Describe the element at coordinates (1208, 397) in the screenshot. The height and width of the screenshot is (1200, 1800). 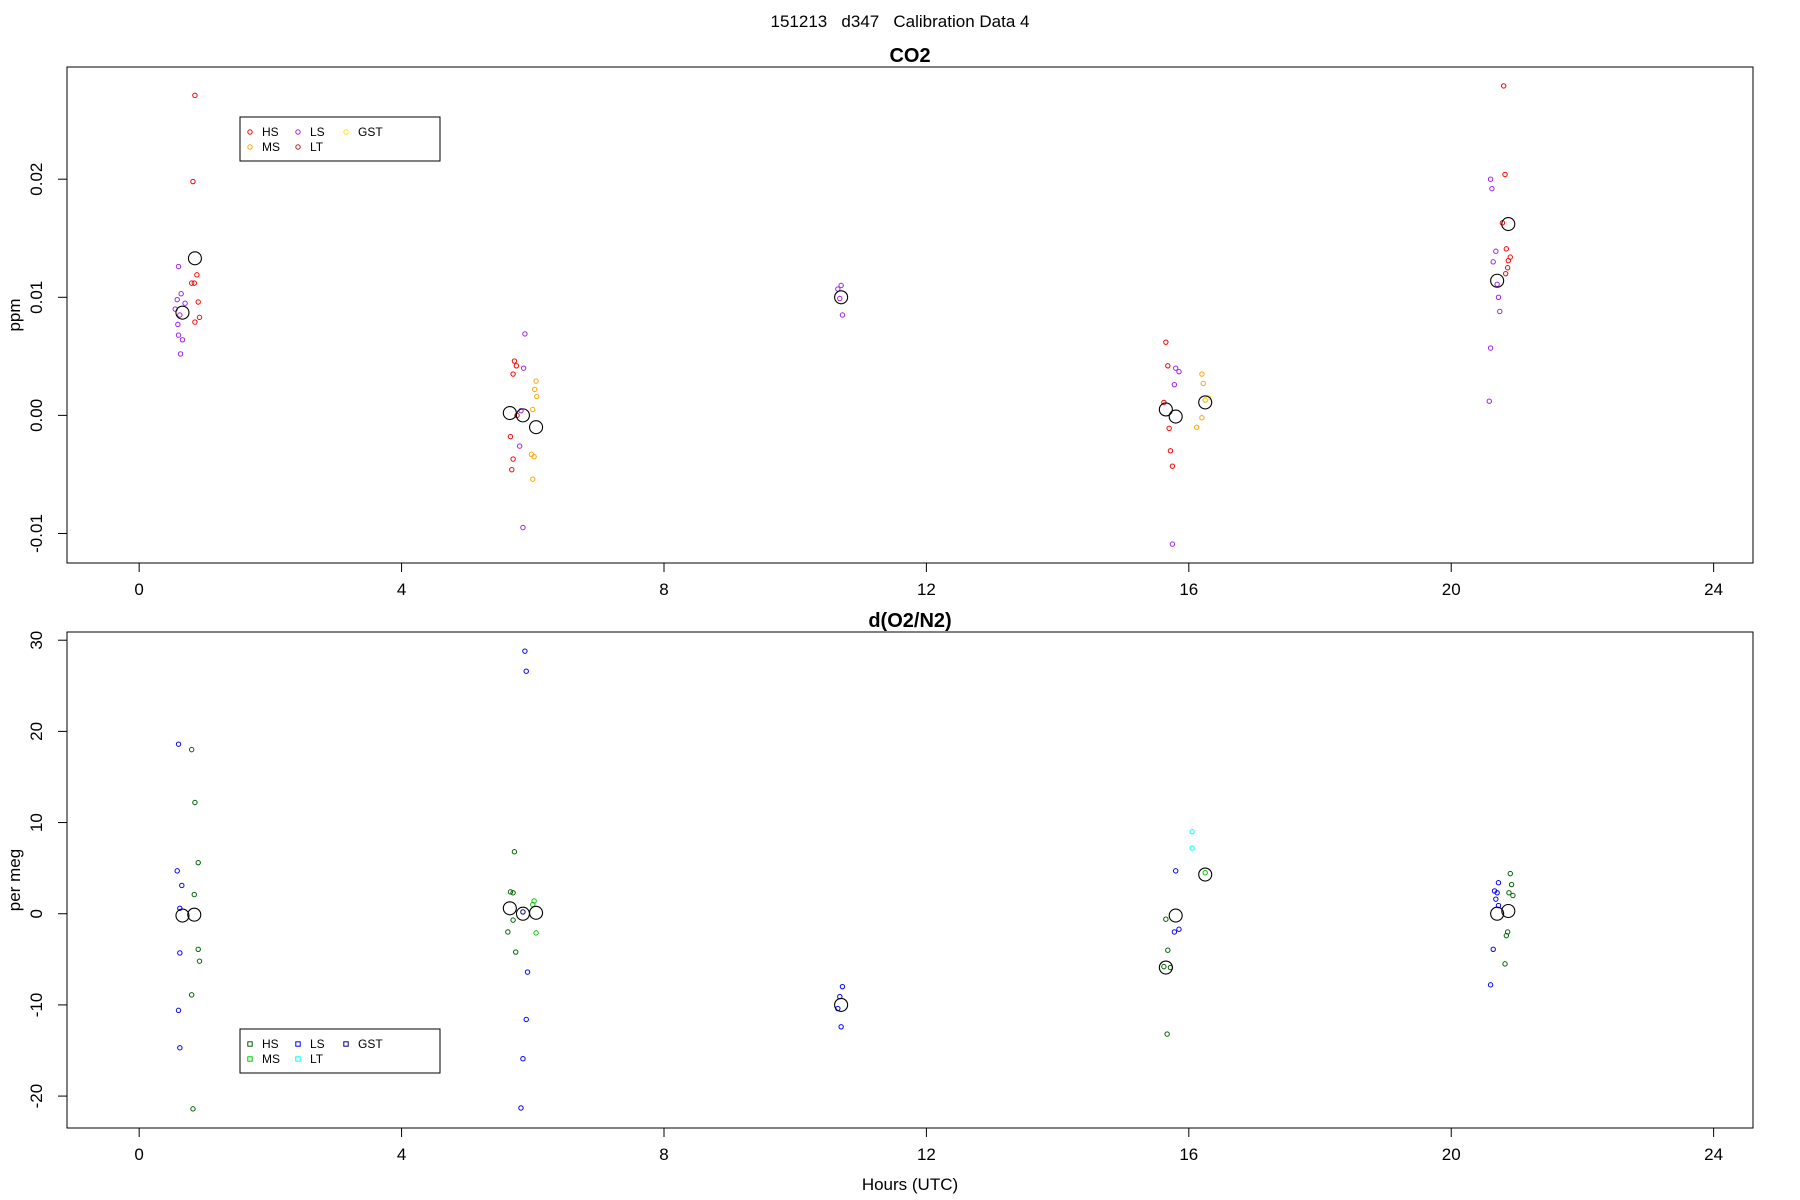
I see `point-gst` at that location.